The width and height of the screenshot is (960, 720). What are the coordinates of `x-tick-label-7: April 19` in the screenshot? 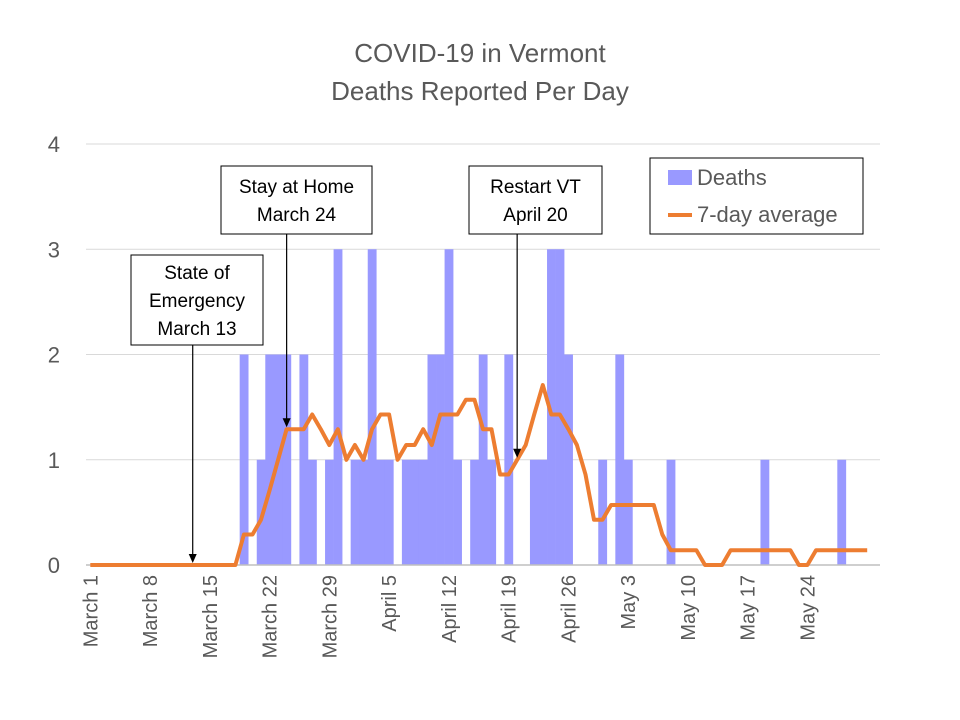 It's located at (510, 609).